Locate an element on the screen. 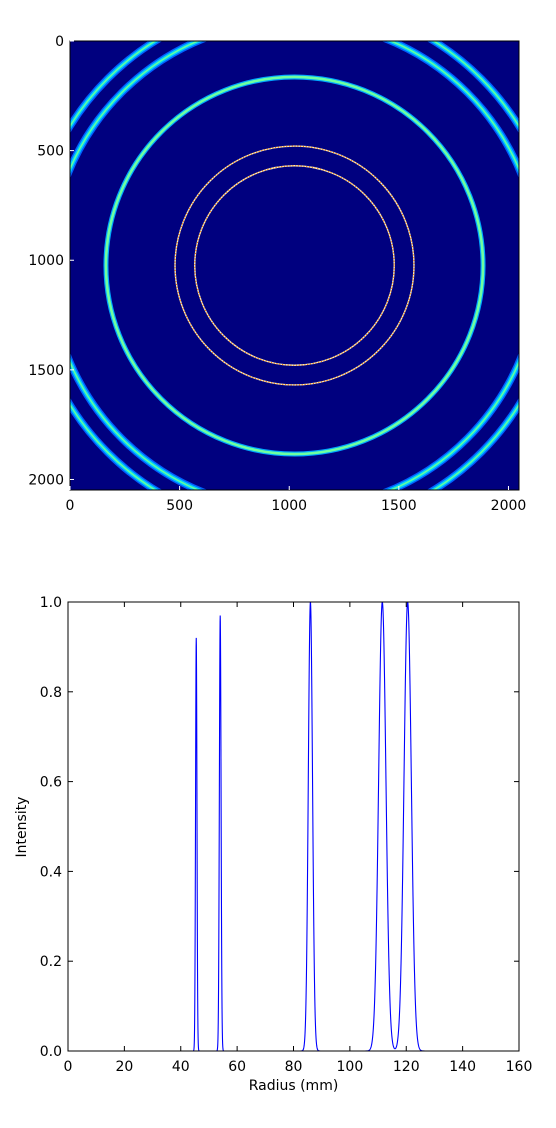 Image resolution: width=556 pixels, height=1128 pixels. plot-x-tick-label: 0 is located at coordinates (68, 1067).